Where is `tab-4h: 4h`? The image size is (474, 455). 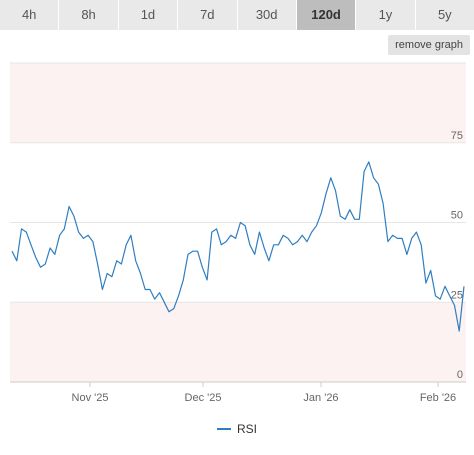
tab-4h: 4h is located at coordinates (30, 15).